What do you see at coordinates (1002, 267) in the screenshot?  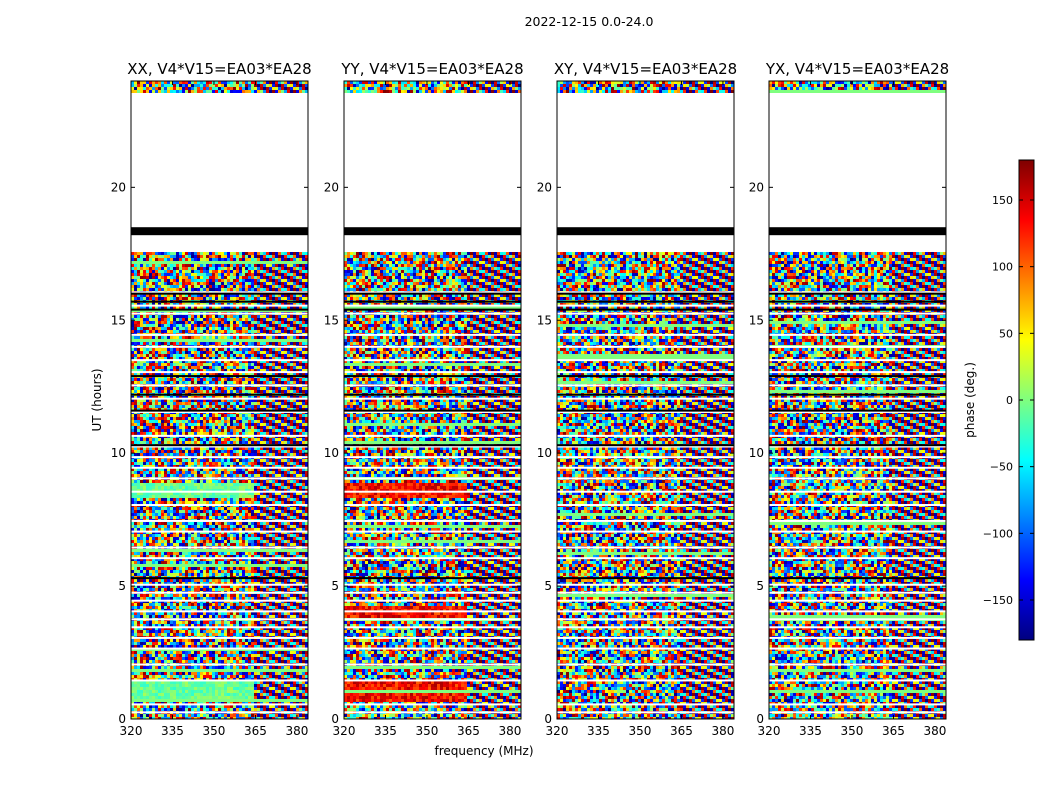 I see `colorbar-tick-label: 100` at bounding box center [1002, 267].